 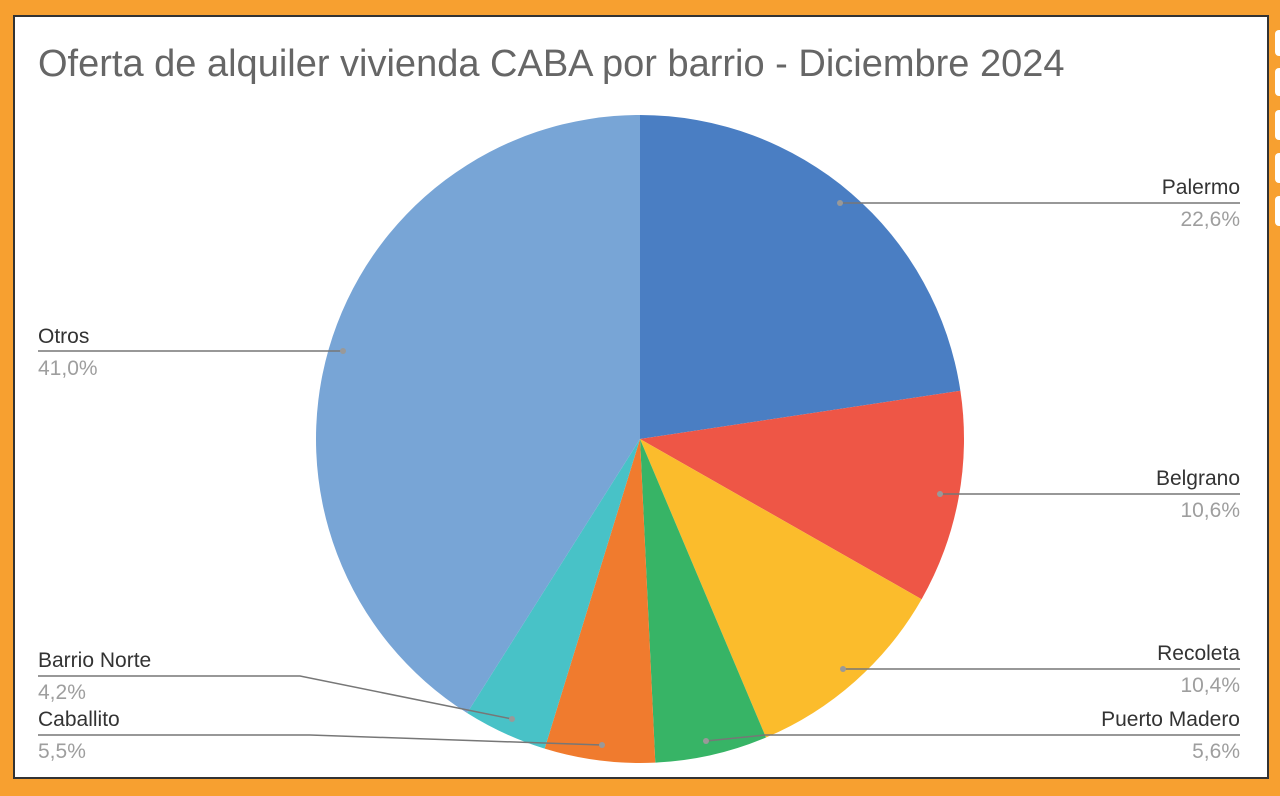 What do you see at coordinates (1198, 478) in the screenshot?
I see `slice-label: Belgrano` at bounding box center [1198, 478].